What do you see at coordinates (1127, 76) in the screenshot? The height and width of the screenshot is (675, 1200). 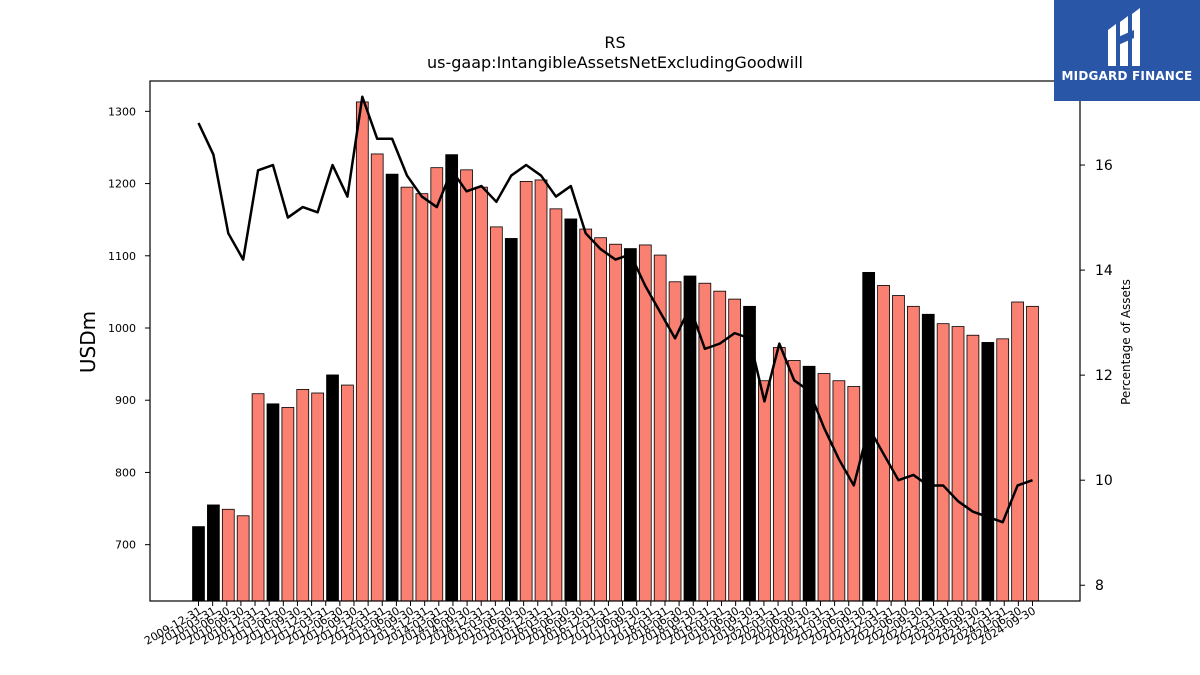 I see `logo-text: MIDGARD FINANCE` at bounding box center [1127, 76].